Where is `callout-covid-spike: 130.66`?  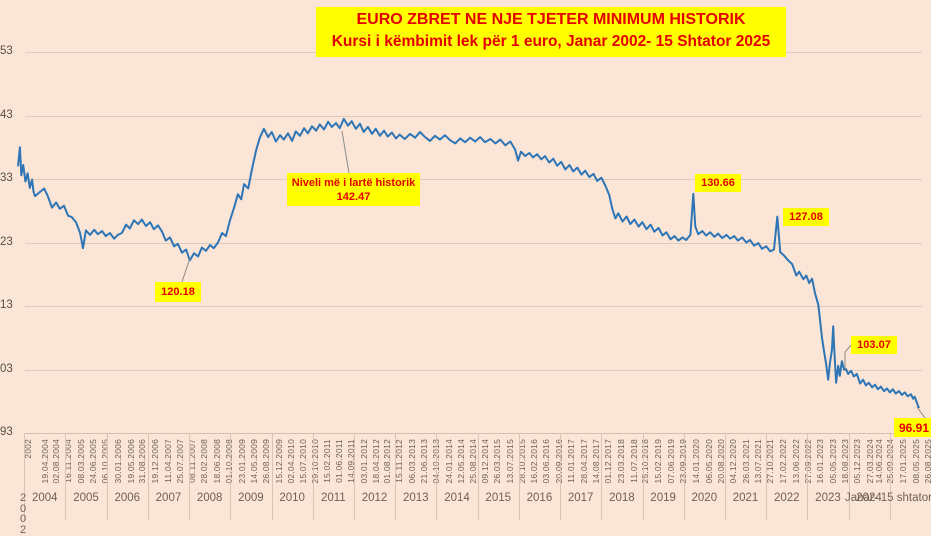
callout-covid-spike: 130.66 is located at coordinates (718, 183).